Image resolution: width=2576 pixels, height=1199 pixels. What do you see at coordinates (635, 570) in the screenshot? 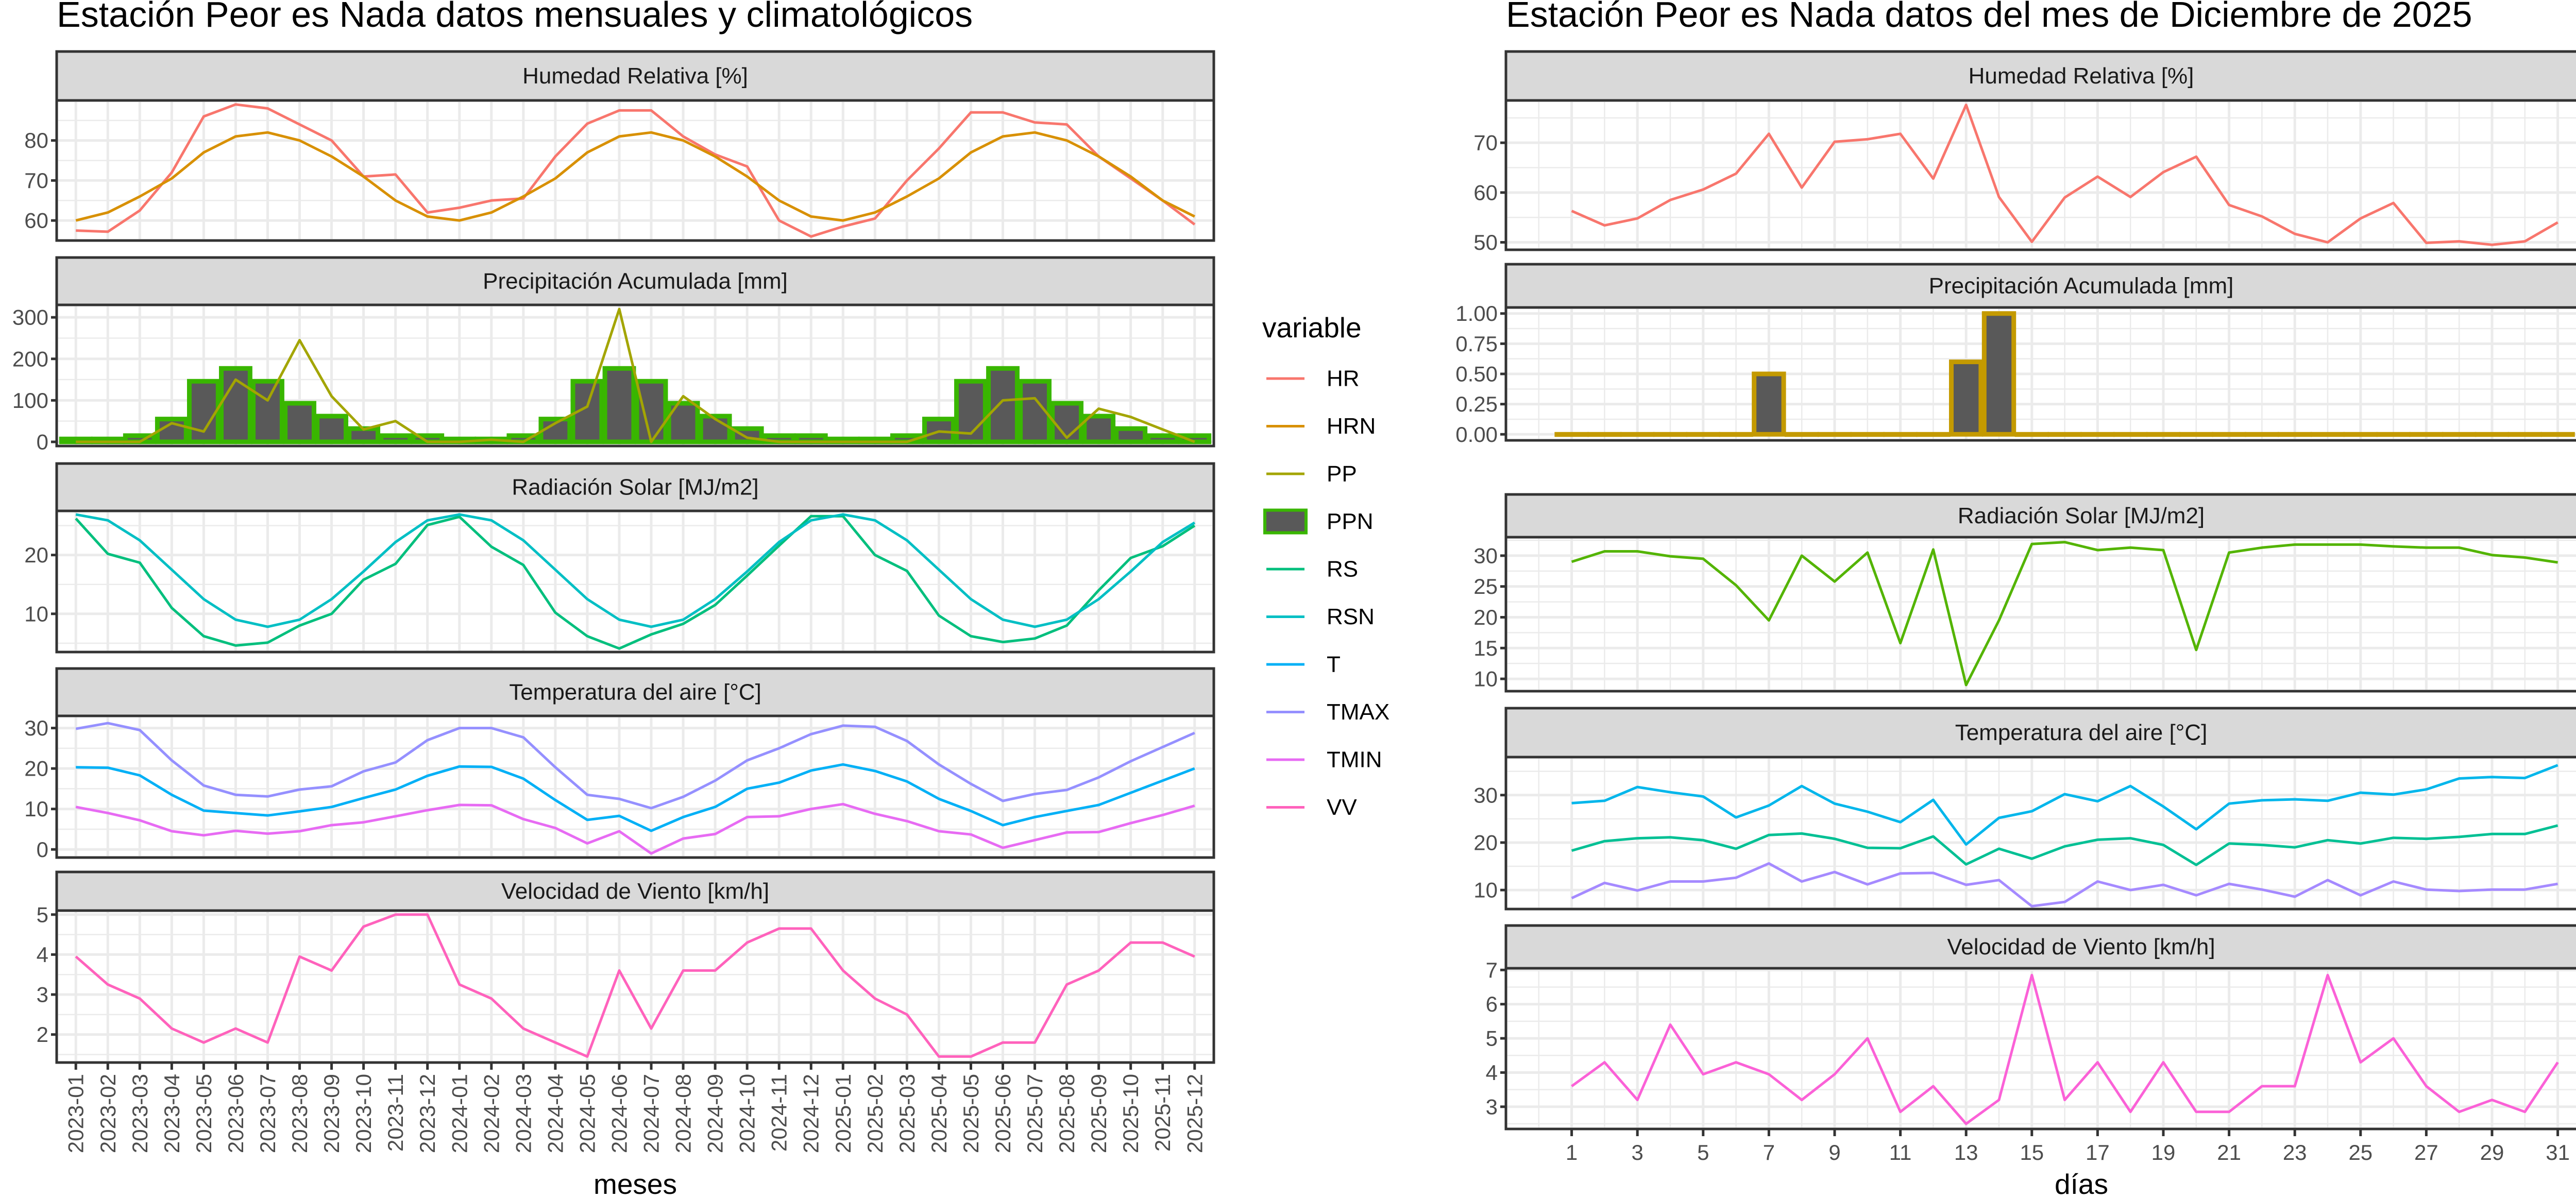
I see `series-line-rsn` at bounding box center [635, 570].